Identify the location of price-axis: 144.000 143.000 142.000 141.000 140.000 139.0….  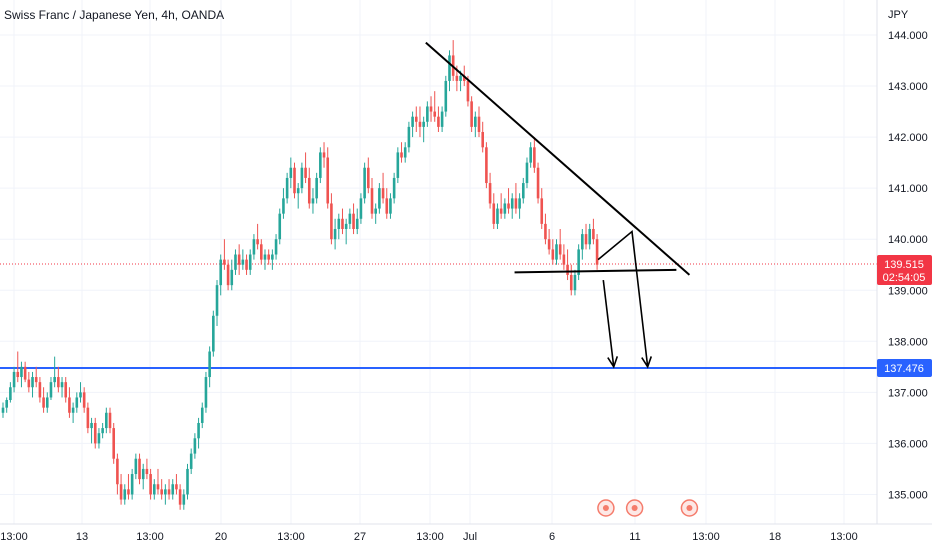
(908, 265).